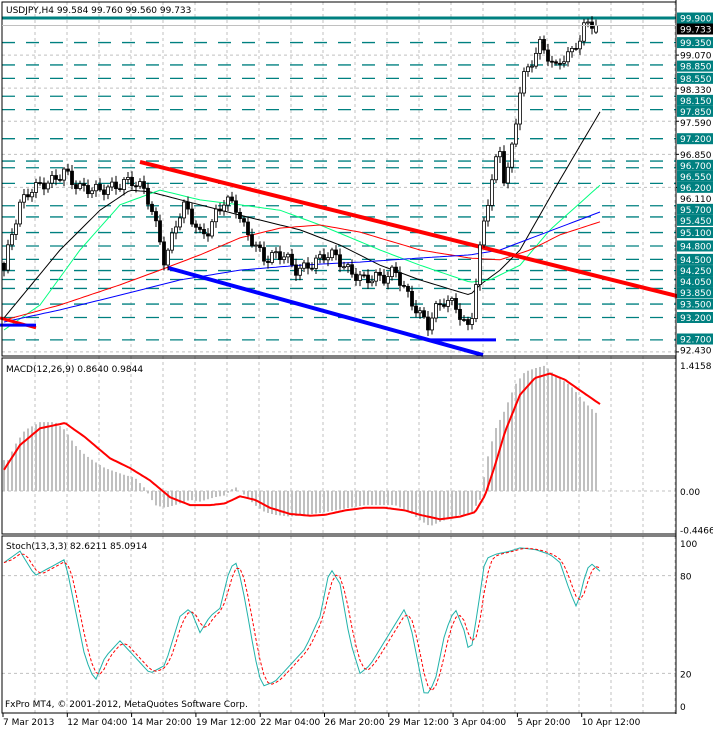 This screenshot has height=729, width=713. Describe the element at coordinates (696, 80) in the screenshot. I see `level-label: 98.550` at that location.